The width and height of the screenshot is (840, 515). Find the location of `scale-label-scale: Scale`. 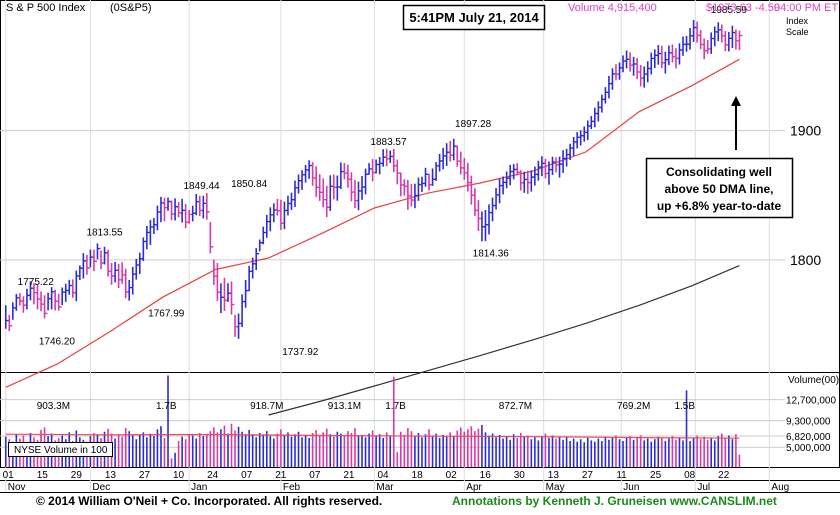

scale-label-scale: Scale is located at coordinates (797, 32).